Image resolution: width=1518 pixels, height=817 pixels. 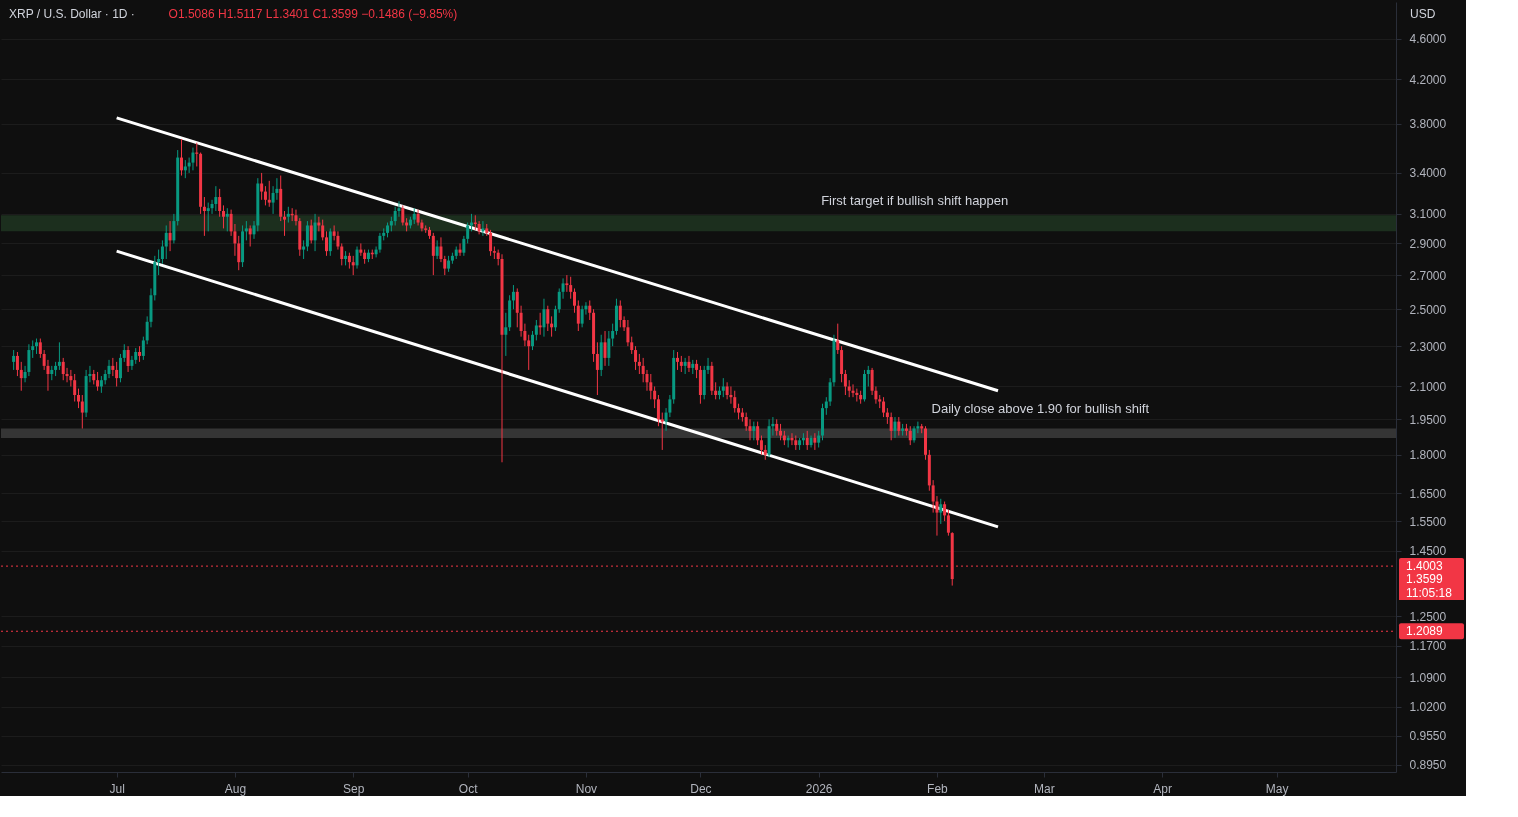 I want to click on y-tick-label: 3.4000, so click(x=1428, y=173).